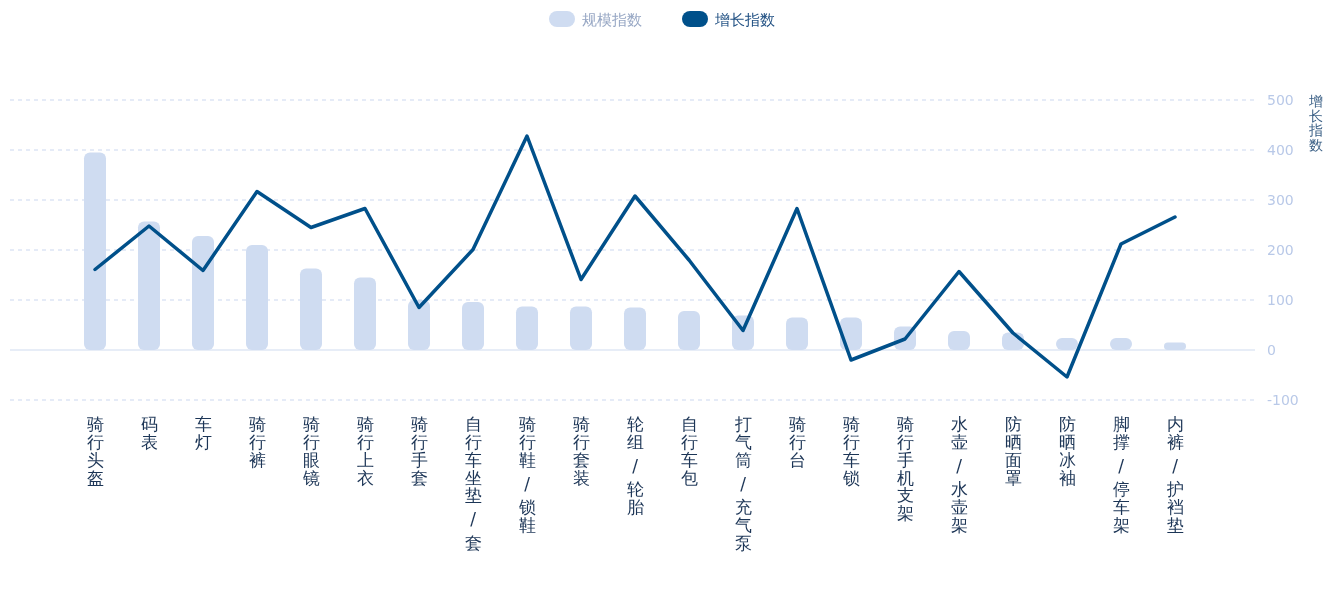  What do you see at coordinates (1283, 400) in the screenshot?
I see `y2-tick-label: -100` at bounding box center [1283, 400].